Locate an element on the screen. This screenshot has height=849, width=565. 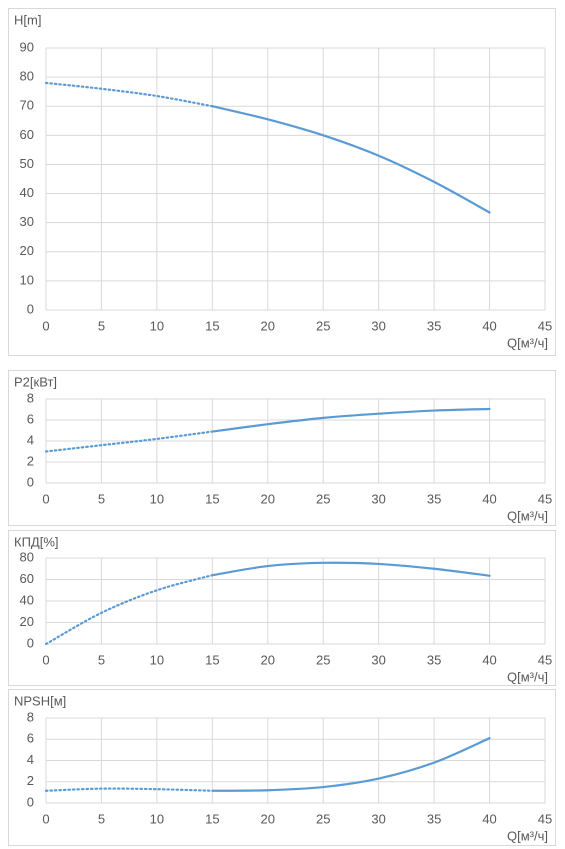
y-axis-title: H[m] is located at coordinates (27, 19).